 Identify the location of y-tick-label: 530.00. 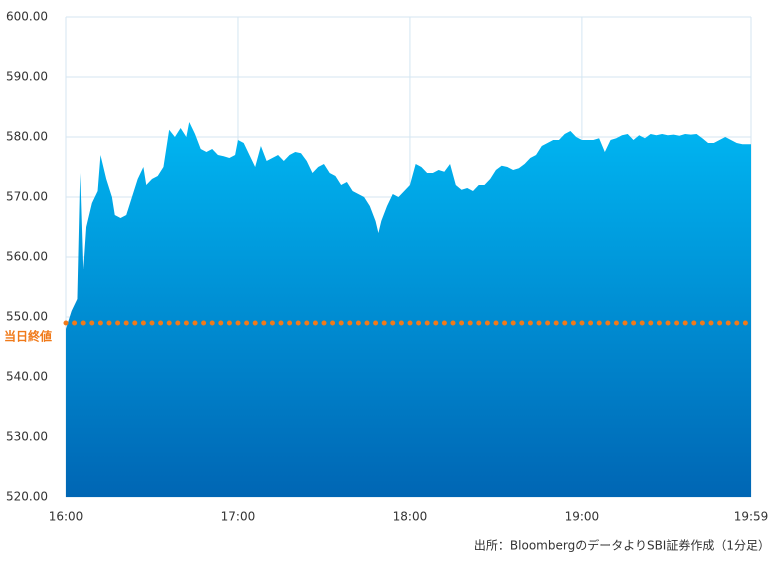
(27, 437).